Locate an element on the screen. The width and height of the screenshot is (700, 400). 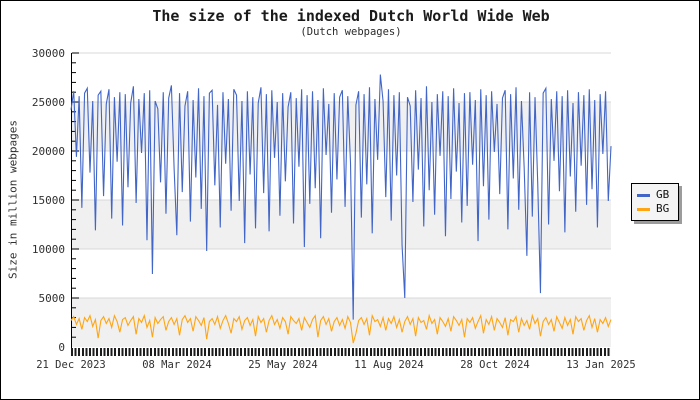
y-tick-label: 15000 is located at coordinates (48, 200).